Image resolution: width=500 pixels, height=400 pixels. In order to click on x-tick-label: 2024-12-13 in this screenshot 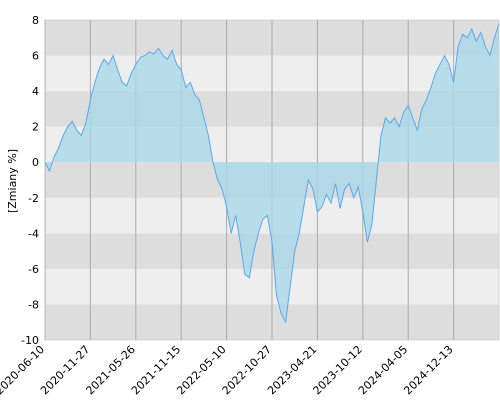, I will do `click(428, 370)`.